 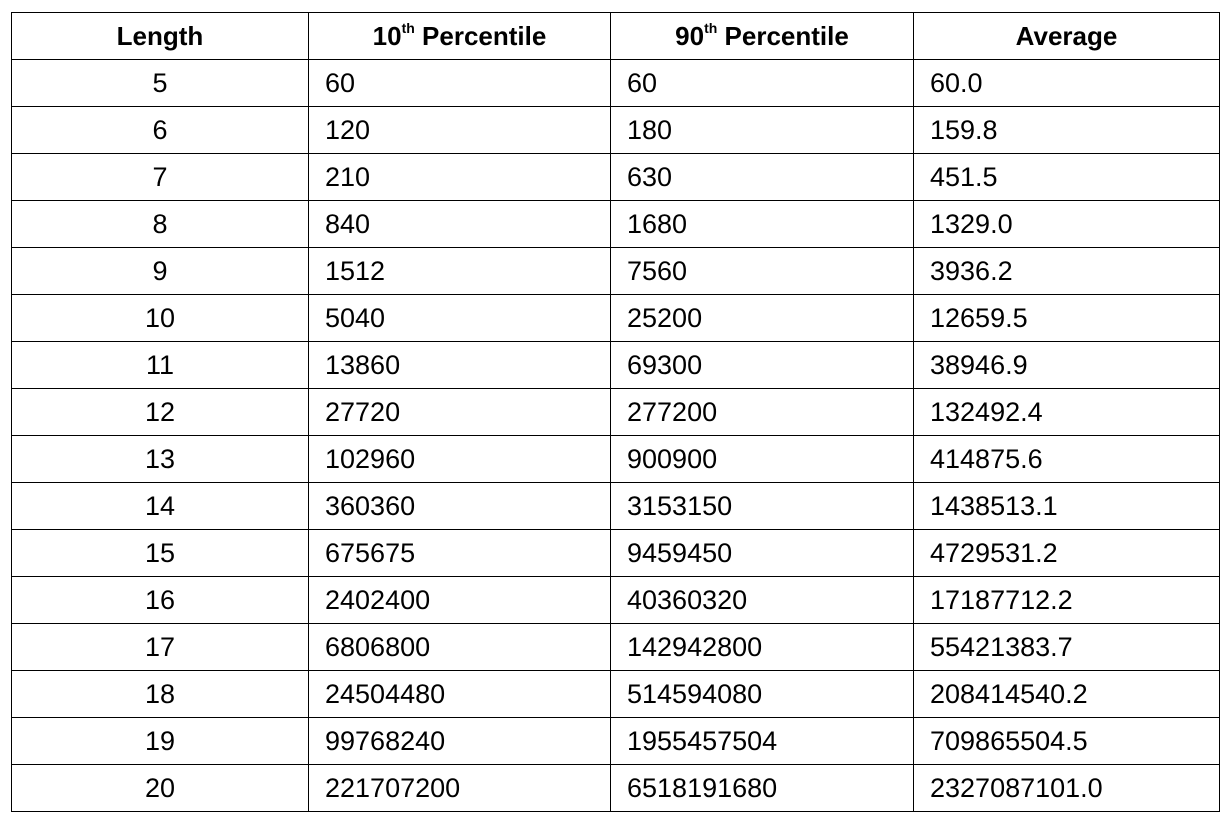 I want to click on table-row: 6 120 180 159.8, so click(x=615, y=130).